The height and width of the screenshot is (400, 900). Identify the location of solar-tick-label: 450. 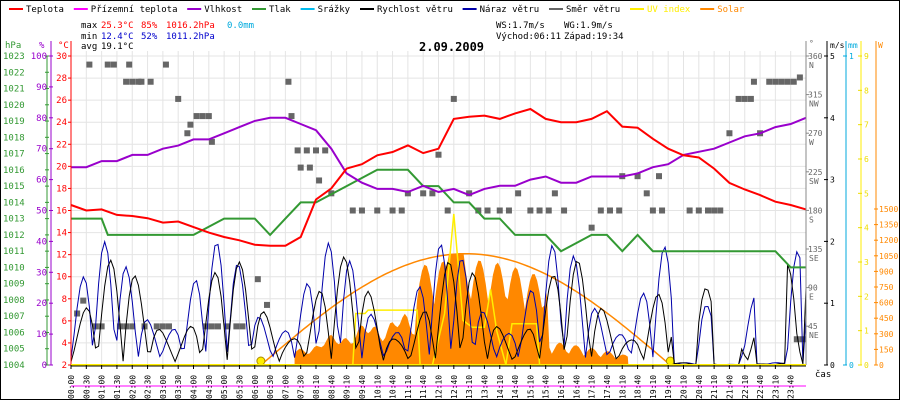
(886, 318).